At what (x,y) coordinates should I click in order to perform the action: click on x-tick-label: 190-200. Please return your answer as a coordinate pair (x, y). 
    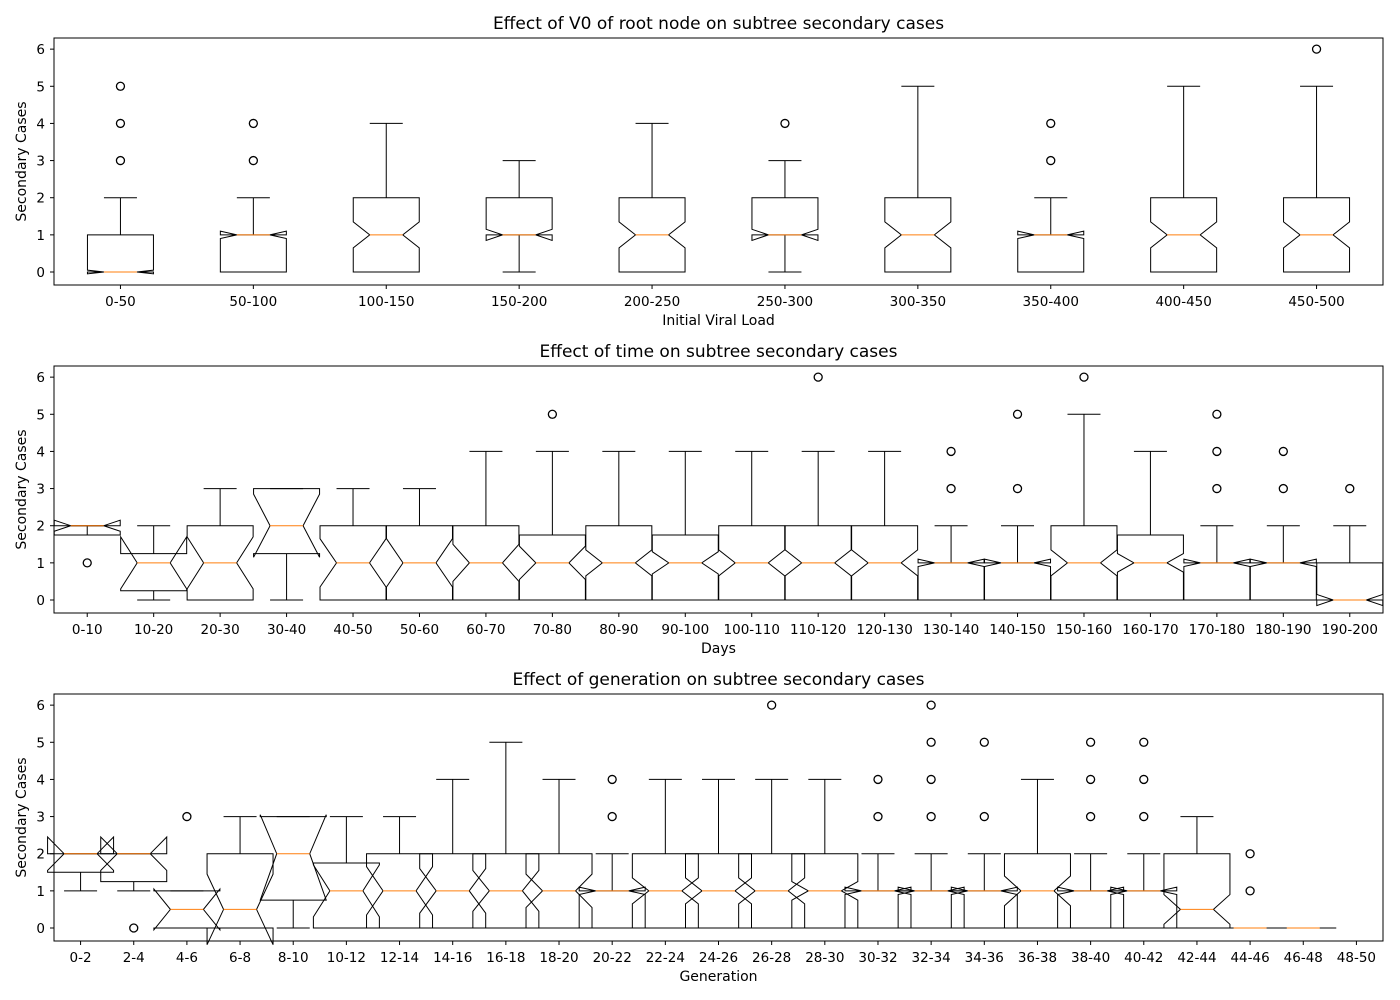
    Looking at the image, I should click on (1350, 630).